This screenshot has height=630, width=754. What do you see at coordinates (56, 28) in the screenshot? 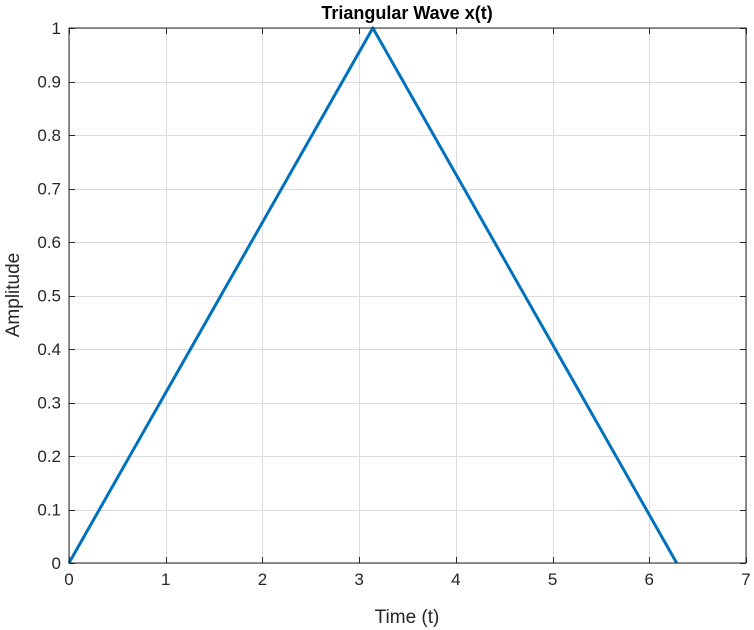
I see `y-tick-label: 1` at bounding box center [56, 28].